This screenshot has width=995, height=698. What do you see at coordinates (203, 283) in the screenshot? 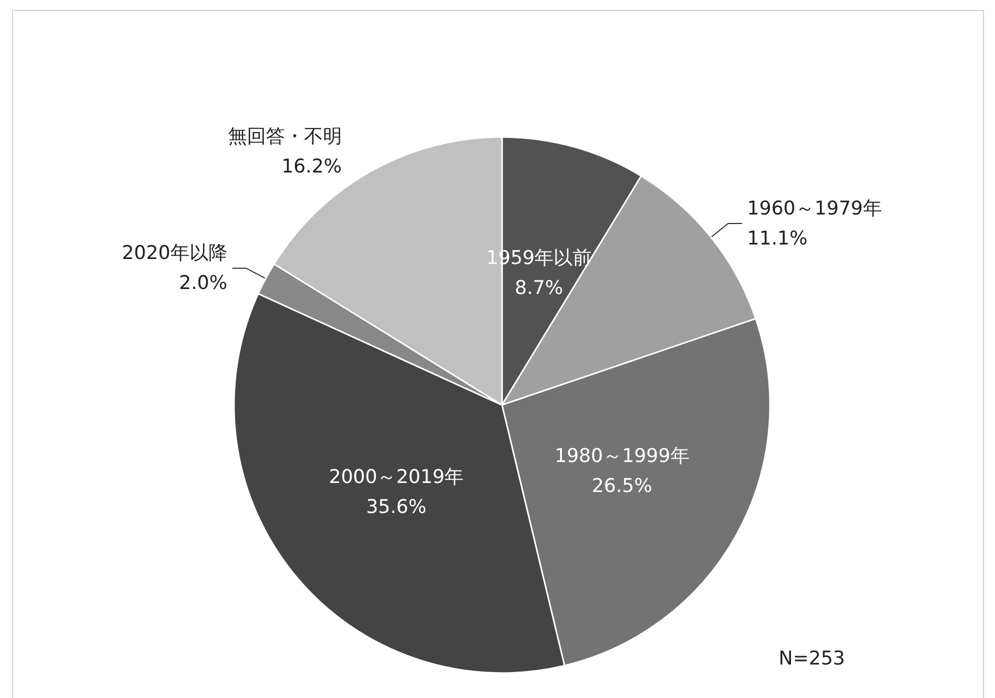
I see `data-label: 2.0%` at bounding box center [203, 283].